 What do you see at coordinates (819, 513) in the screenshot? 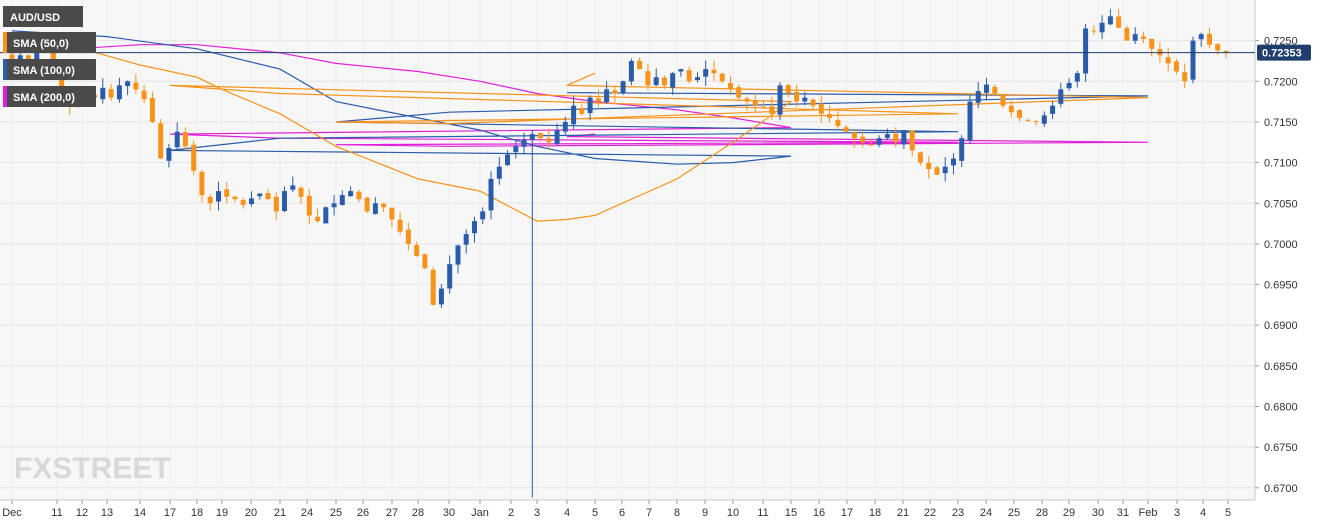
I see `x-tick-label: 16` at bounding box center [819, 513].